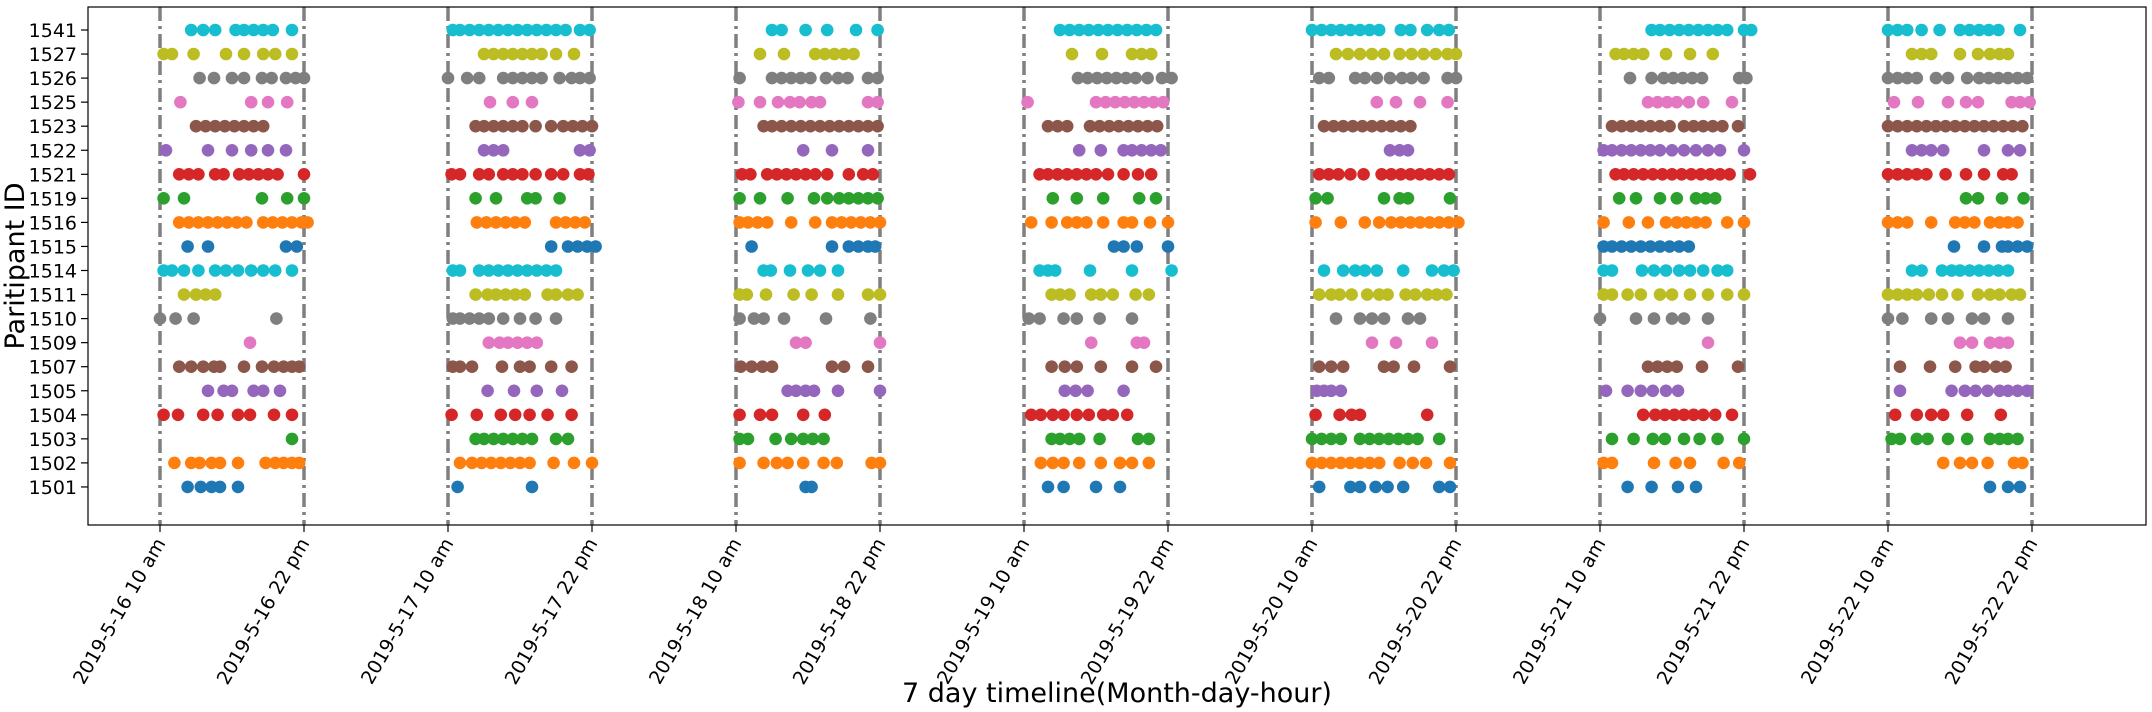 The width and height of the screenshot is (2152, 712). I want to click on y-tick-label-1511: 1511, so click(53, 296).